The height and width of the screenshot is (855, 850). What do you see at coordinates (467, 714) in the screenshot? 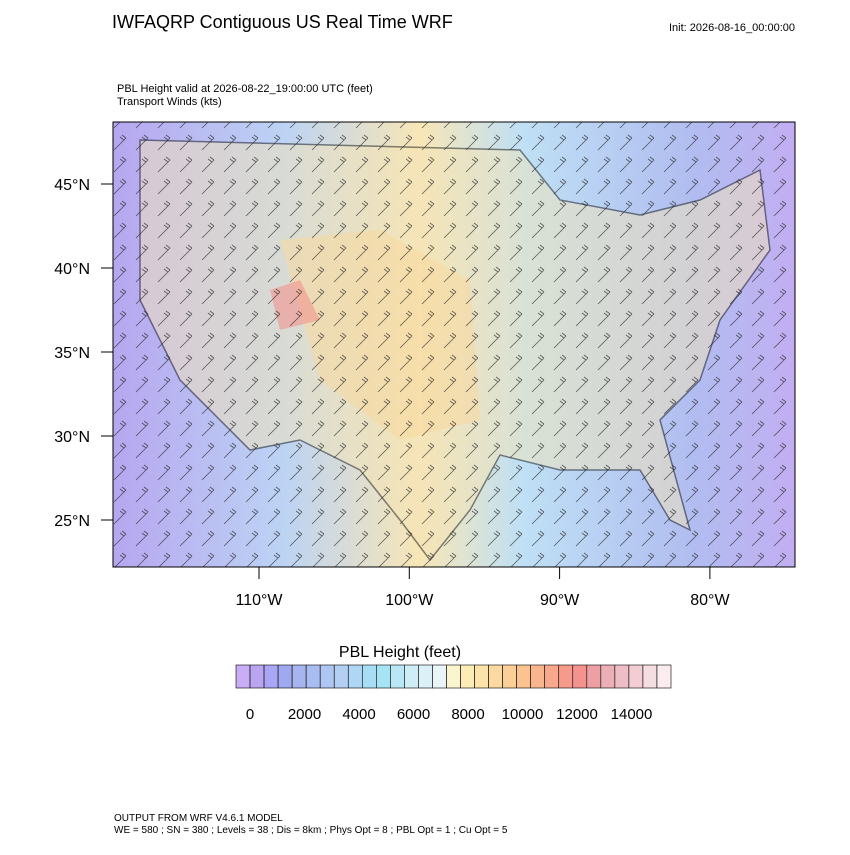
I see `colorbar-label: 8000` at bounding box center [467, 714].